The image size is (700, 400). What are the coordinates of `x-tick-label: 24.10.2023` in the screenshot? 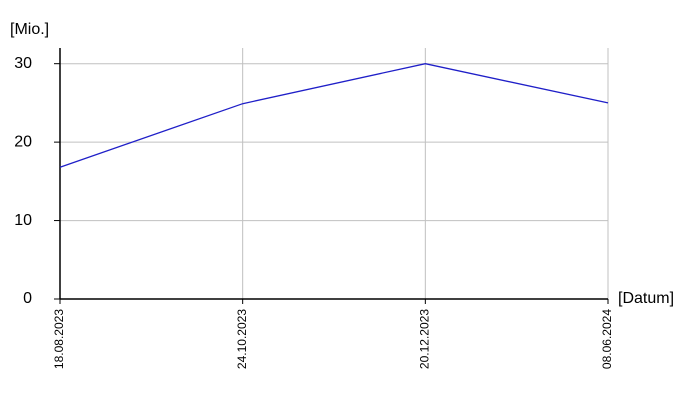 It's located at (242, 339).